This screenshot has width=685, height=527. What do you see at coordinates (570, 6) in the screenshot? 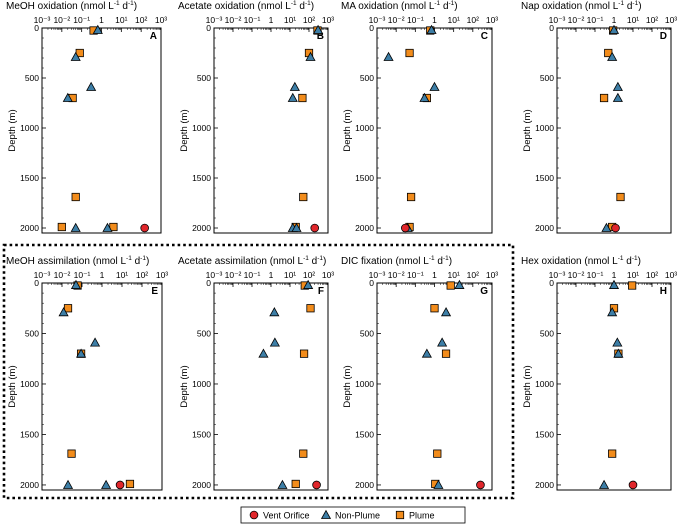
I see `title-segment: Nap oxidation (nmol L` at bounding box center [570, 6].